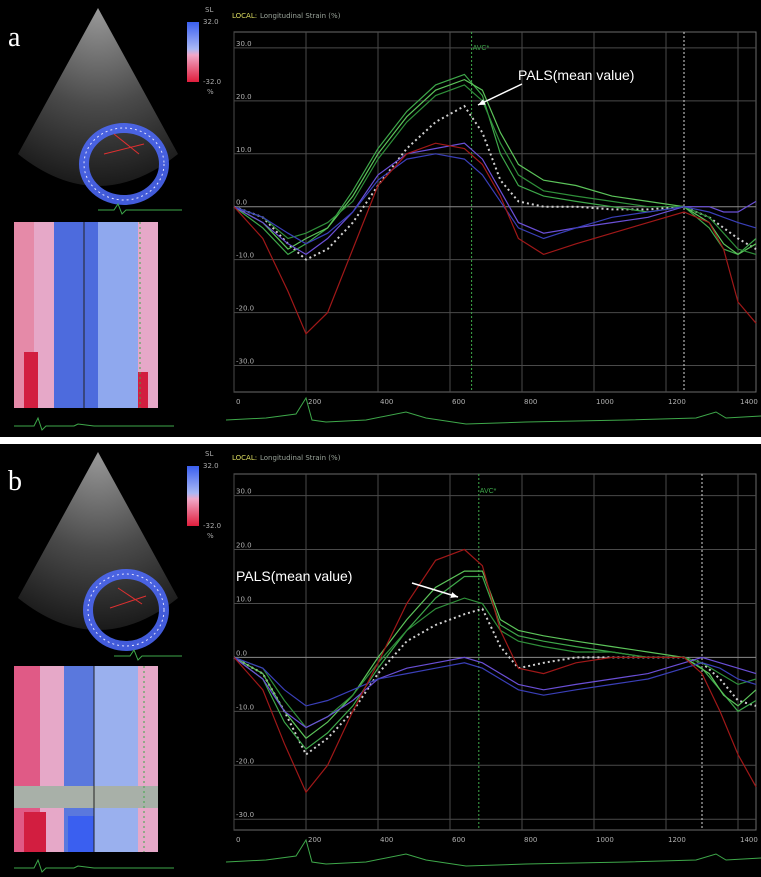 Image resolution: width=761 pixels, height=877 pixels. What do you see at coordinates (211, 22) in the screenshot?
I see `scale-top-a: 32.0` at bounding box center [211, 22].